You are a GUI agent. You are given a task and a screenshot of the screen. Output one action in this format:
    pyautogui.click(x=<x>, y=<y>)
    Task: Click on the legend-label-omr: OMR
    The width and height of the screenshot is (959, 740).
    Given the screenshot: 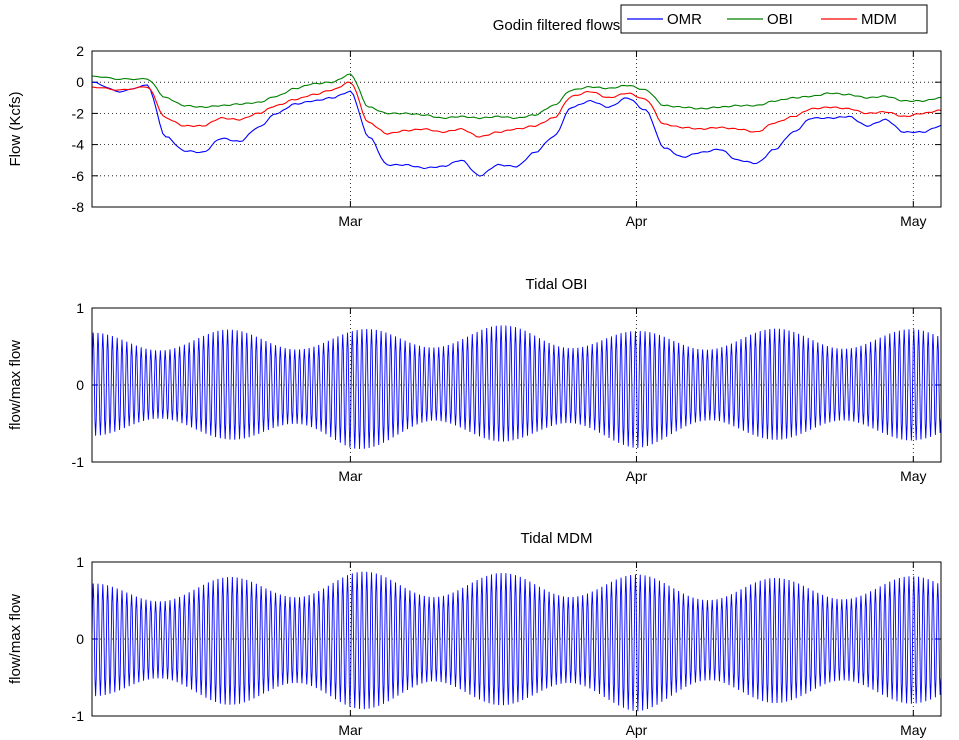 What is the action you would take?
    pyautogui.click(x=684, y=19)
    